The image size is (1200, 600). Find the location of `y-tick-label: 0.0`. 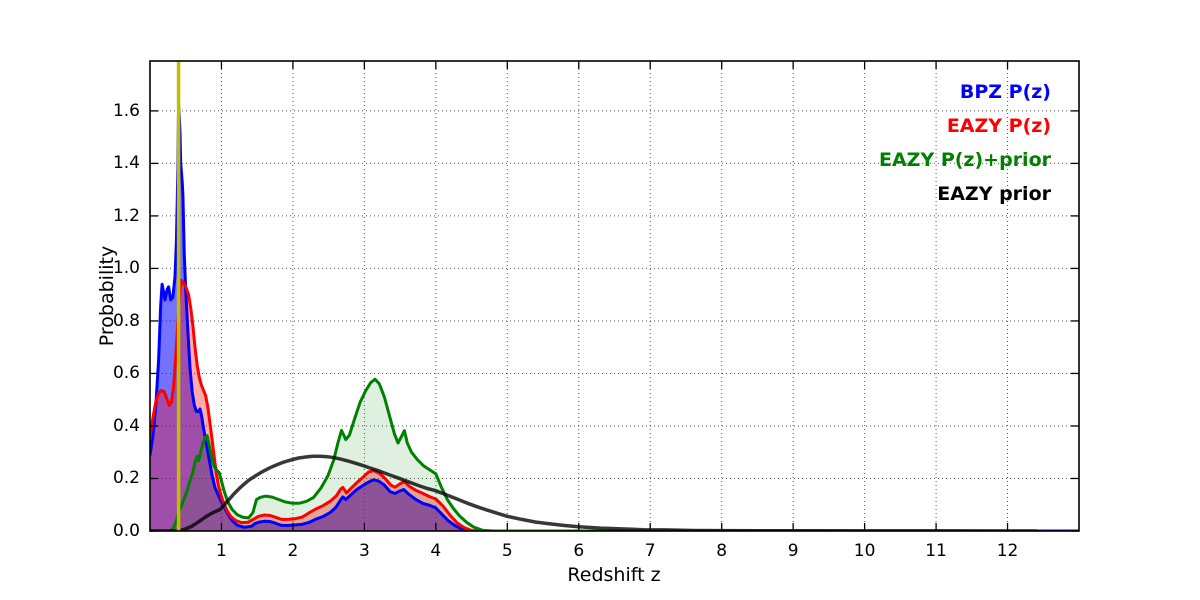

y-tick-label: 0.0 is located at coordinates (126, 531).